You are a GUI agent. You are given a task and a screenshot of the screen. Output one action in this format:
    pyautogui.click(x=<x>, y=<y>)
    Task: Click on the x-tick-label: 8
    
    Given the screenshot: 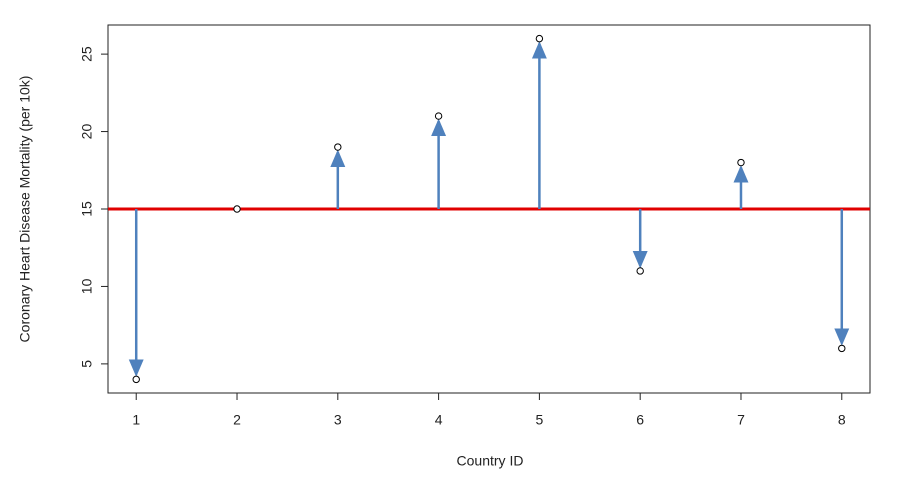 What is the action you would take?
    pyautogui.click(x=842, y=420)
    